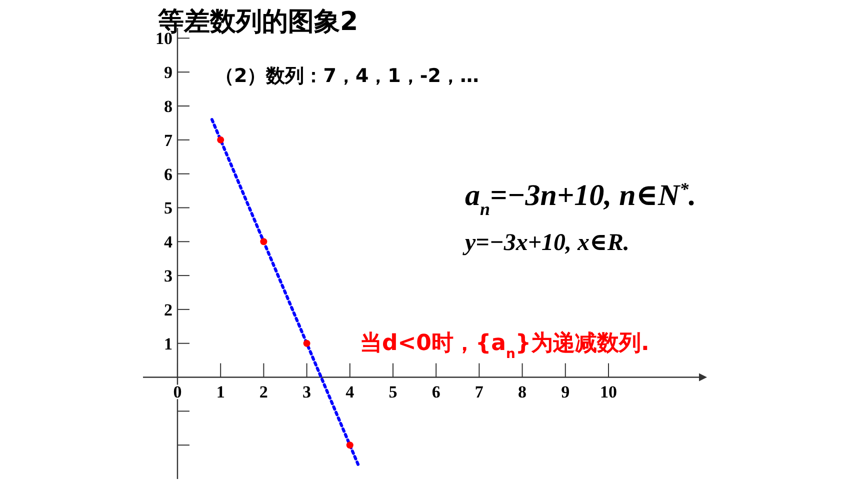  I want to click on y-tick-label: 5, so click(168, 208).